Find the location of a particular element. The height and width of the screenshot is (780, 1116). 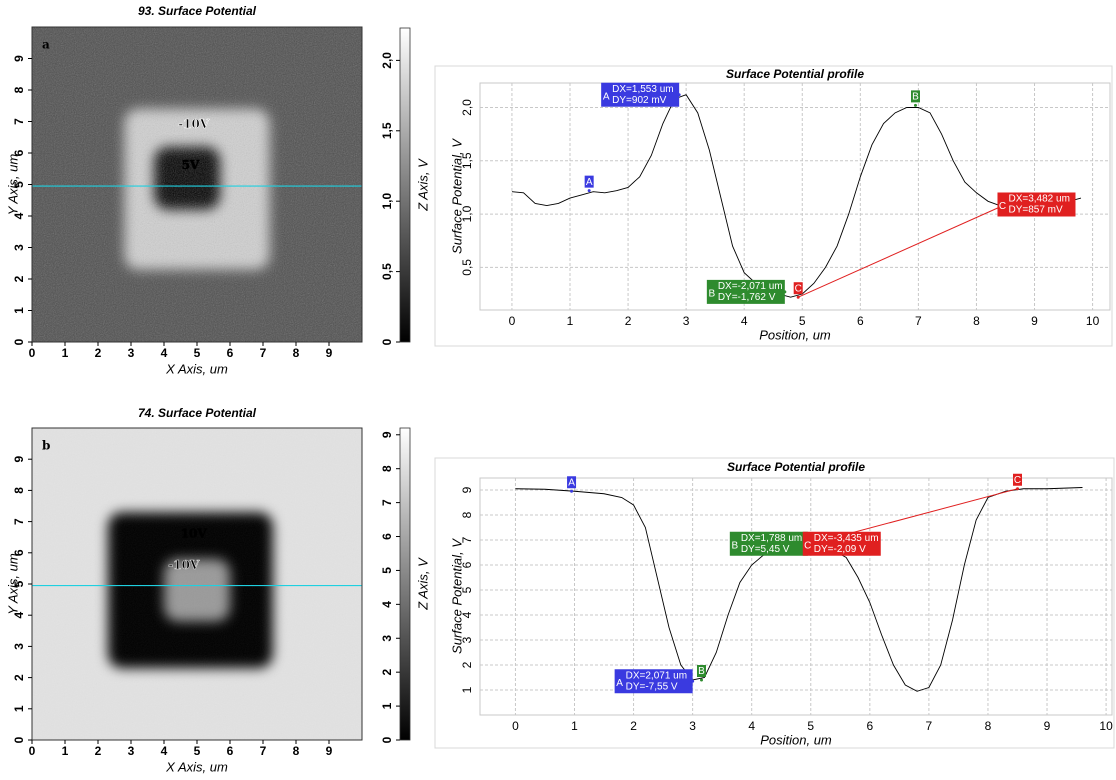

x-tick-label: 7 is located at coordinates (929, 726).